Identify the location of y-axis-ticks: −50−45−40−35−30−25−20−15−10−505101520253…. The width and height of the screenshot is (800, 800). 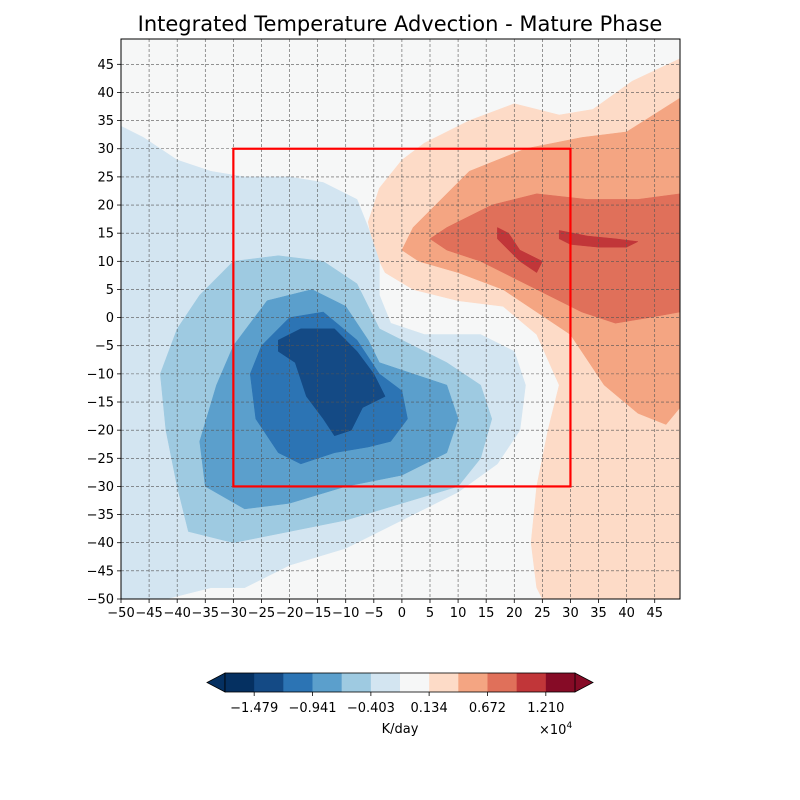
(104, 333).